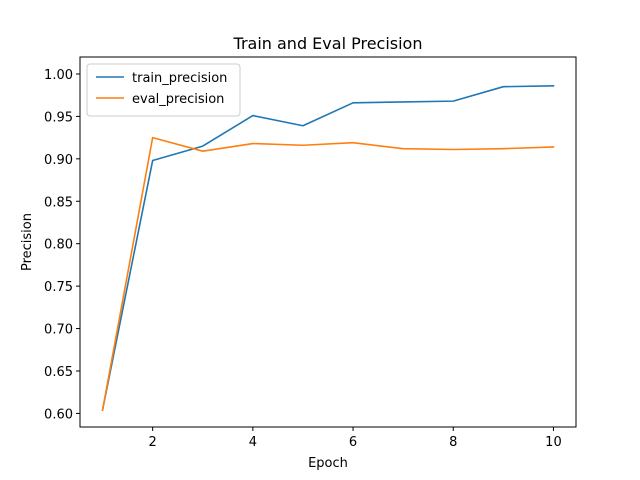 The width and height of the screenshot is (640, 480). What do you see at coordinates (328, 463) in the screenshot?
I see `x-axis-label: Epoch` at bounding box center [328, 463].